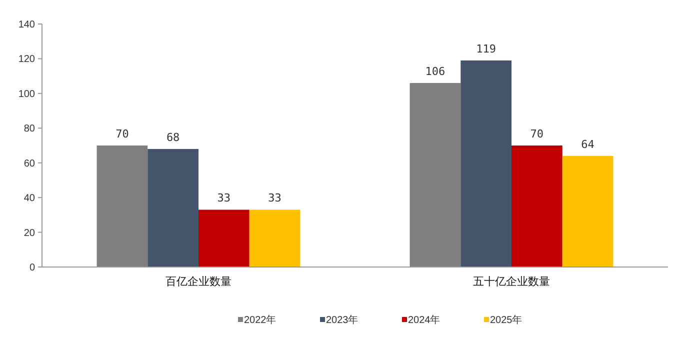 Image resolution: width=680 pixels, height=338 pixels. Describe the element at coordinates (27, 60) in the screenshot. I see `y-tick-label: 120` at that location.